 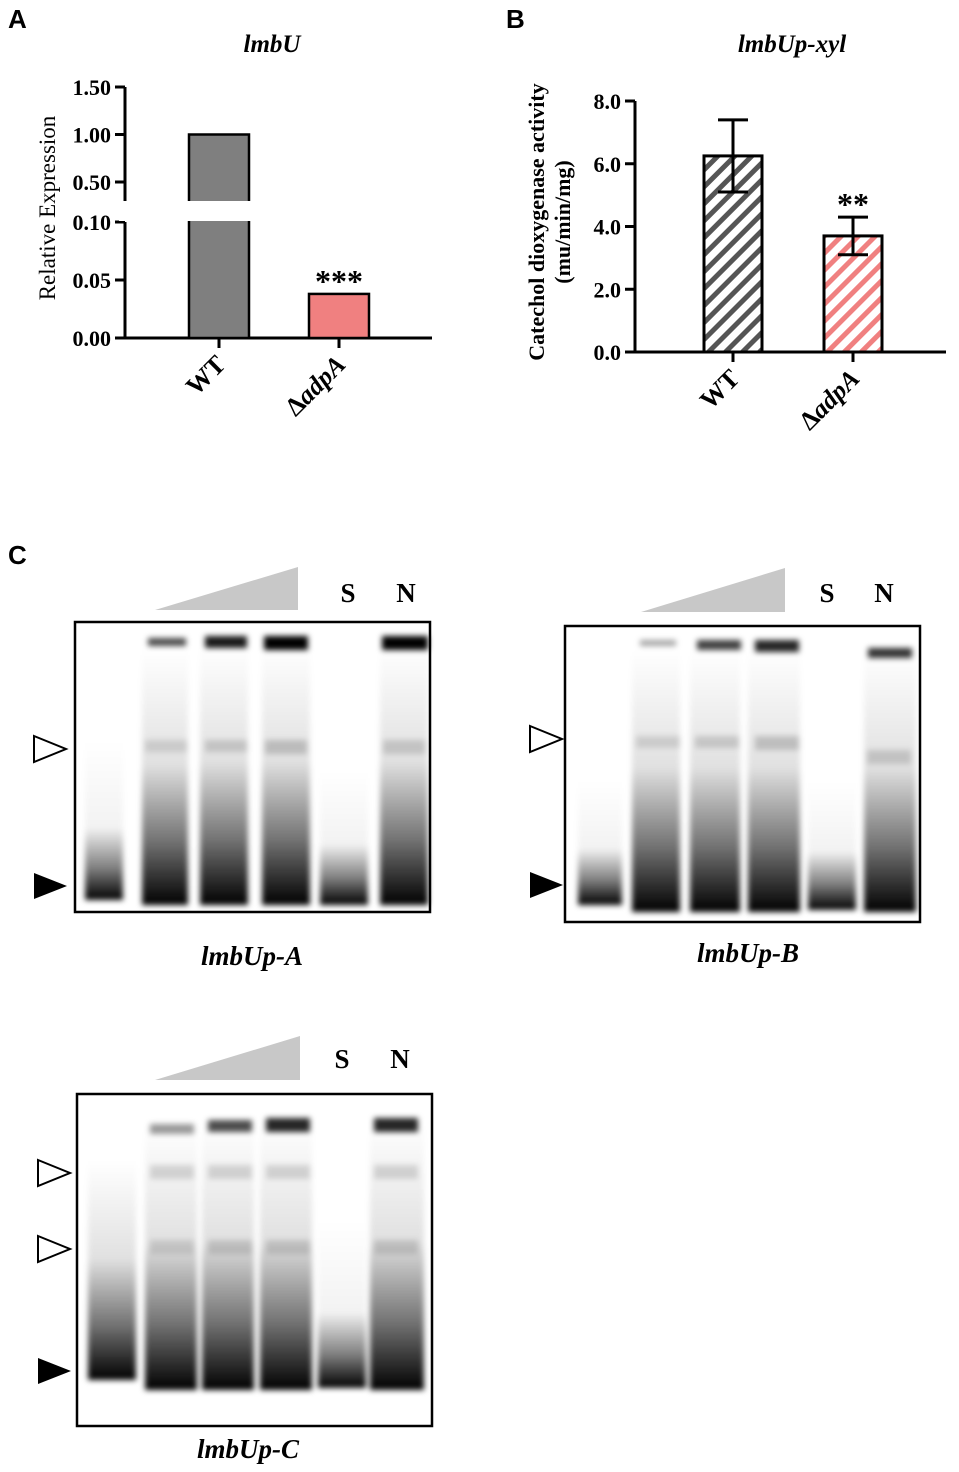 What do you see at coordinates (747, 776) in the screenshot?
I see `gel-b-lanes` at bounding box center [747, 776].